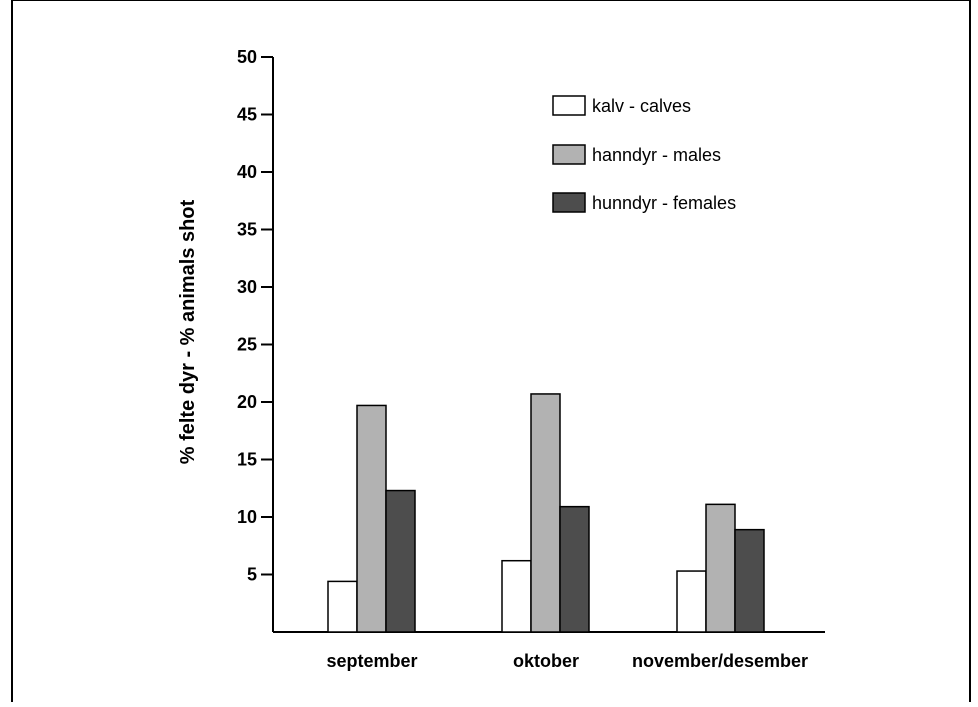  I want to click on y-tick-label: 5, so click(252, 575).